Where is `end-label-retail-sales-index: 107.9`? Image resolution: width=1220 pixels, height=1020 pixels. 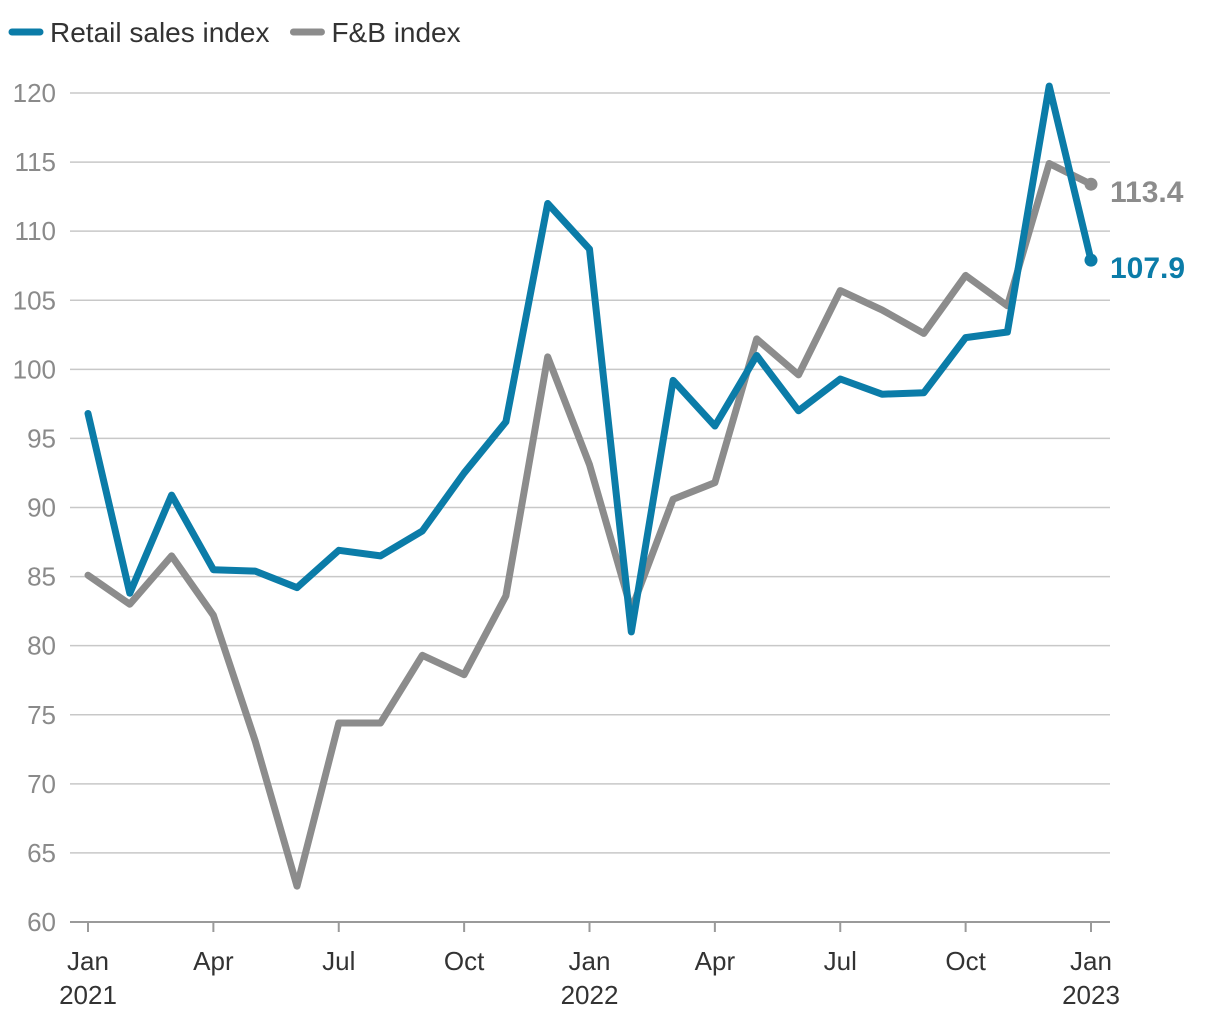
end-label-retail-sales-index: 107.9 is located at coordinates (1147, 268).